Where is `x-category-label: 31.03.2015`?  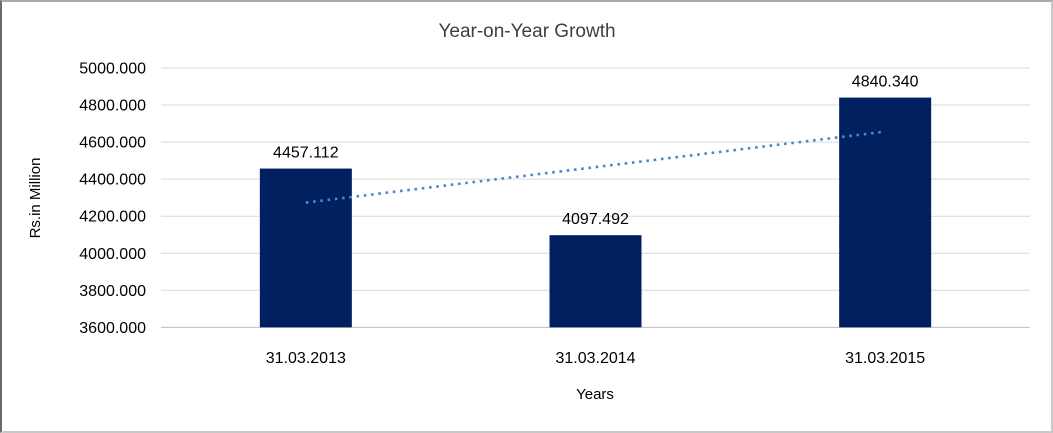
x-category-label: 31.03.2015 is located at coordinates (885, 358).